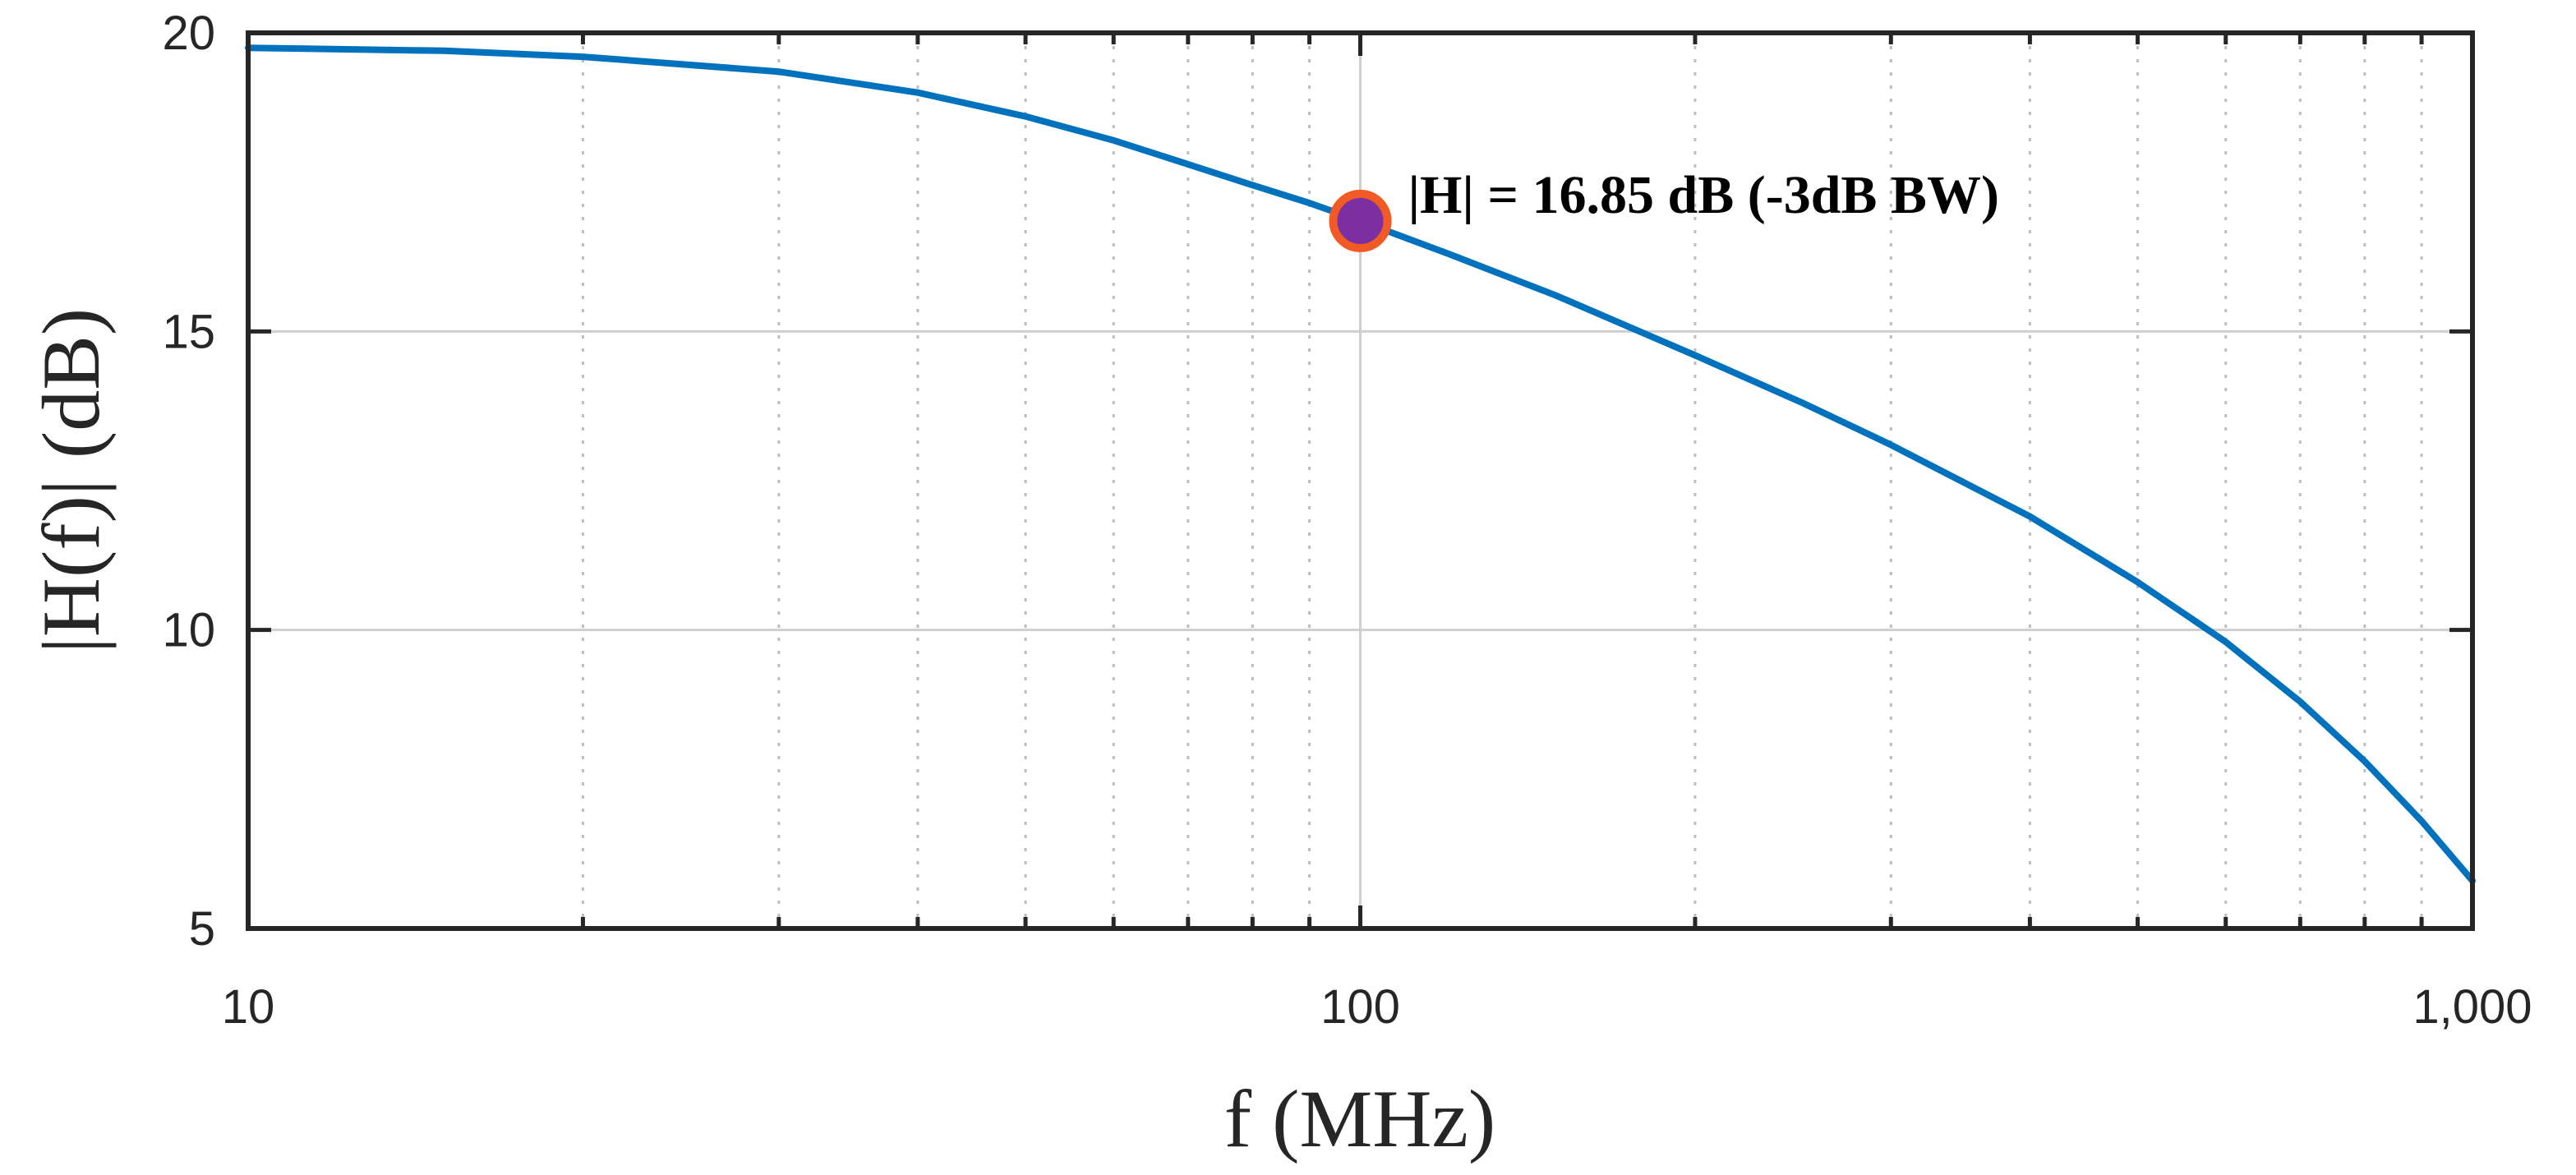  I want to click on bandwidth-annotation: |H| = 16.85 dB (-3dB BW), so click(1703, 195).